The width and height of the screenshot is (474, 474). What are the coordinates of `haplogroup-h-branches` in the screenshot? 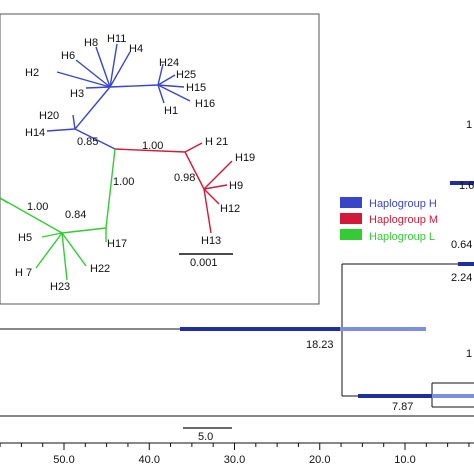 It's located at (118, 96).